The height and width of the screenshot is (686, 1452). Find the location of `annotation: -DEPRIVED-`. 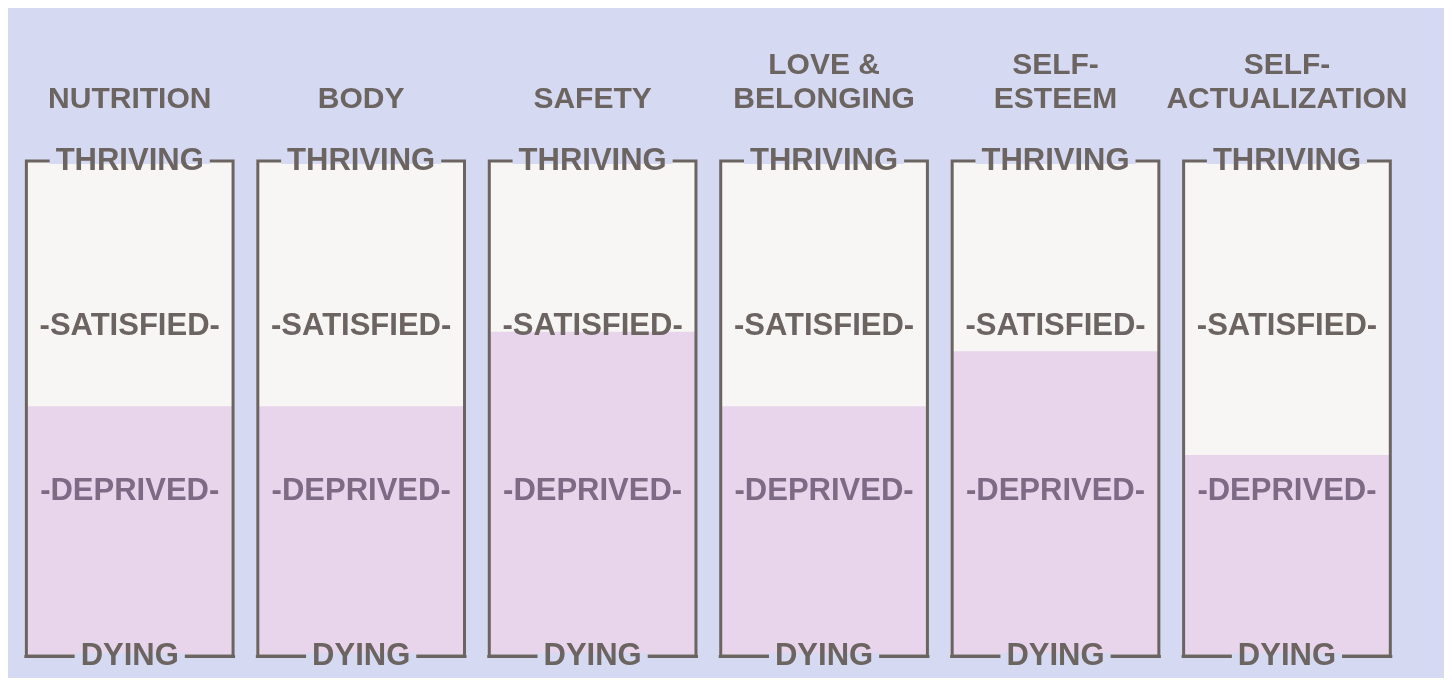

annotation: -DEPRIVED- is located at coordinates (130, 489).